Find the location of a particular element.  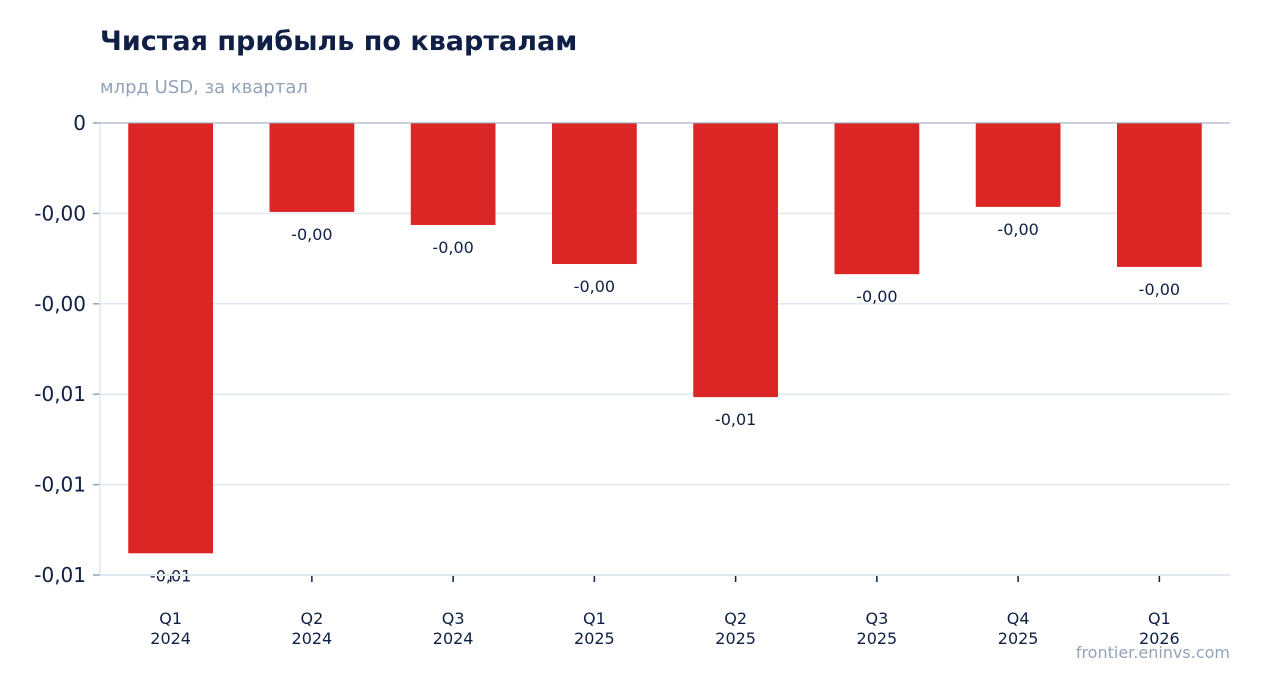

x-tick-label: Q4 2025 is located at coordinates (1018, 628).